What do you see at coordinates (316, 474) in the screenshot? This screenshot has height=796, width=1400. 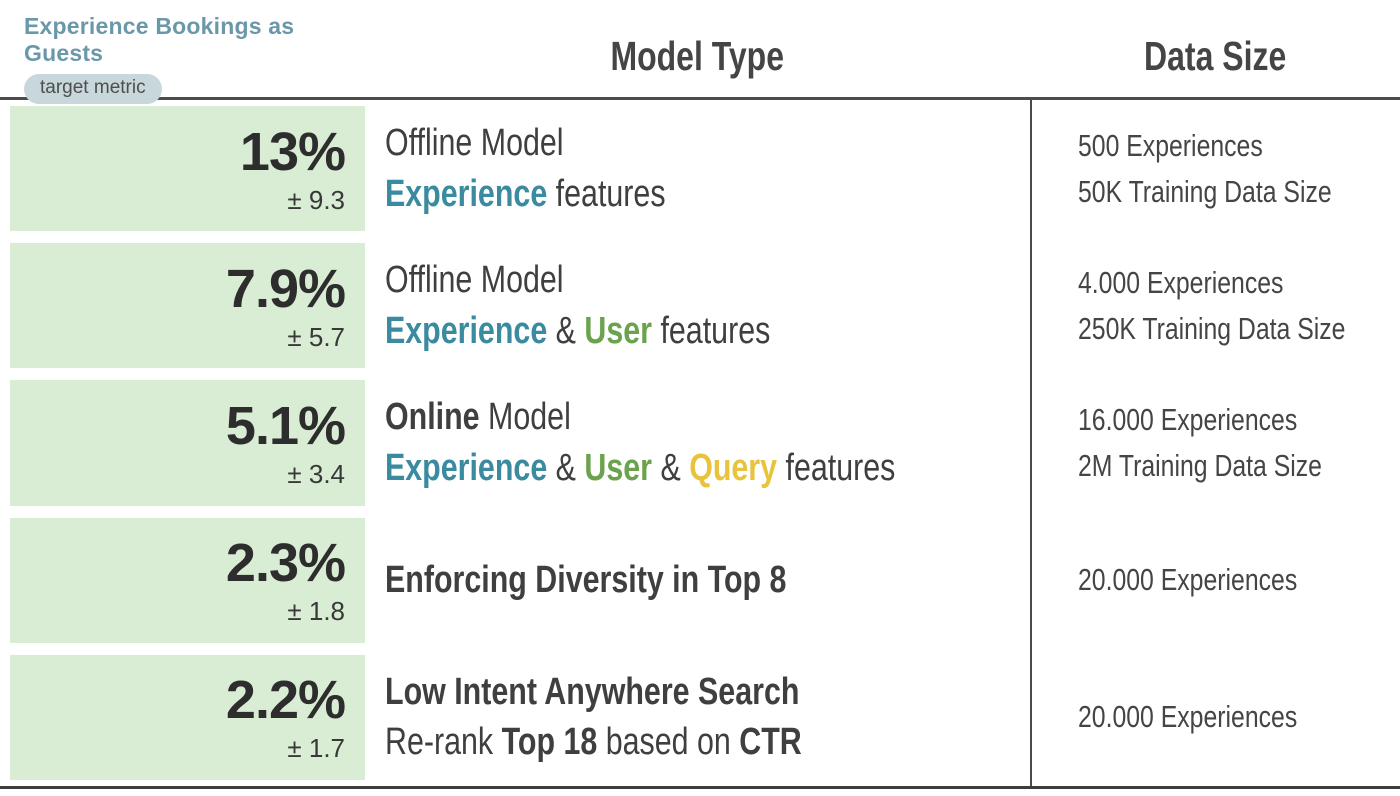 I see `lift-error: ± 3.4` at bounding box center [316, 474].